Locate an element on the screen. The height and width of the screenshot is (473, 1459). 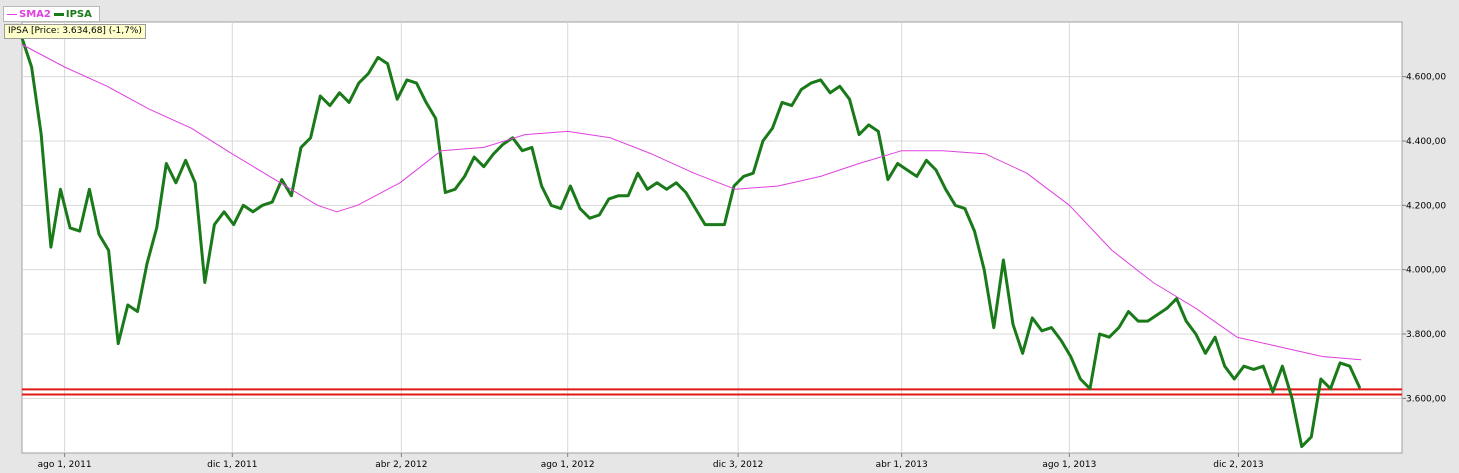
x-tick-label: abr 2, 2012 is located at coordinates (401, 465).